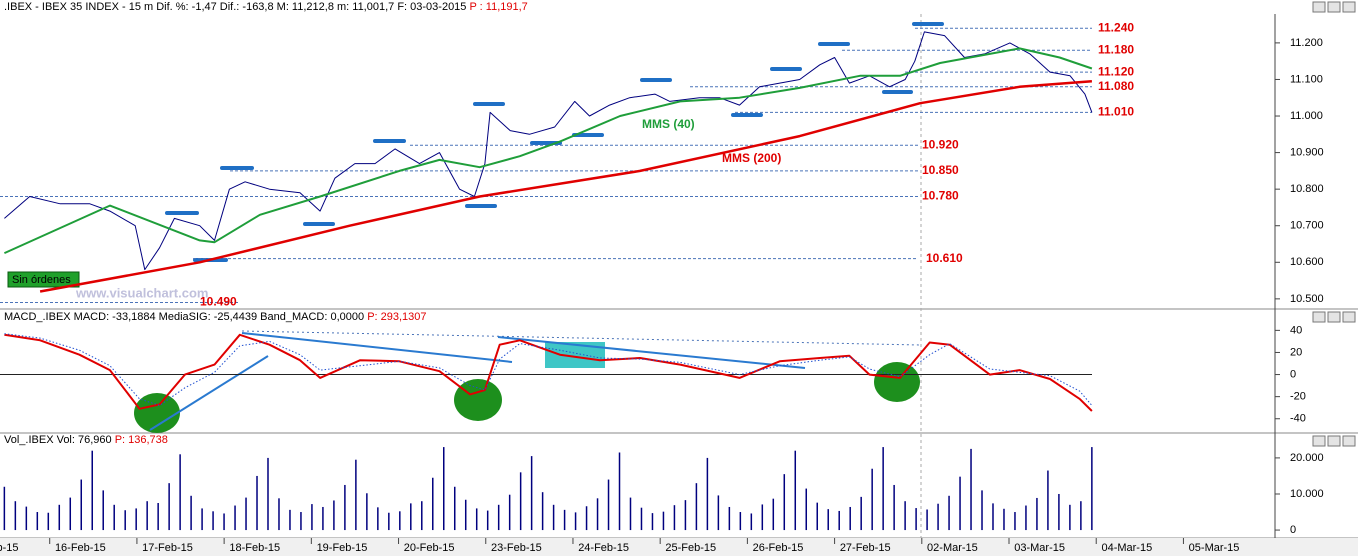 This screenshot has height=556, width=1358. Describe the element at coordinates (1306, 116) in the screenshot. I see `y-tick-label: 11.000` at that location.